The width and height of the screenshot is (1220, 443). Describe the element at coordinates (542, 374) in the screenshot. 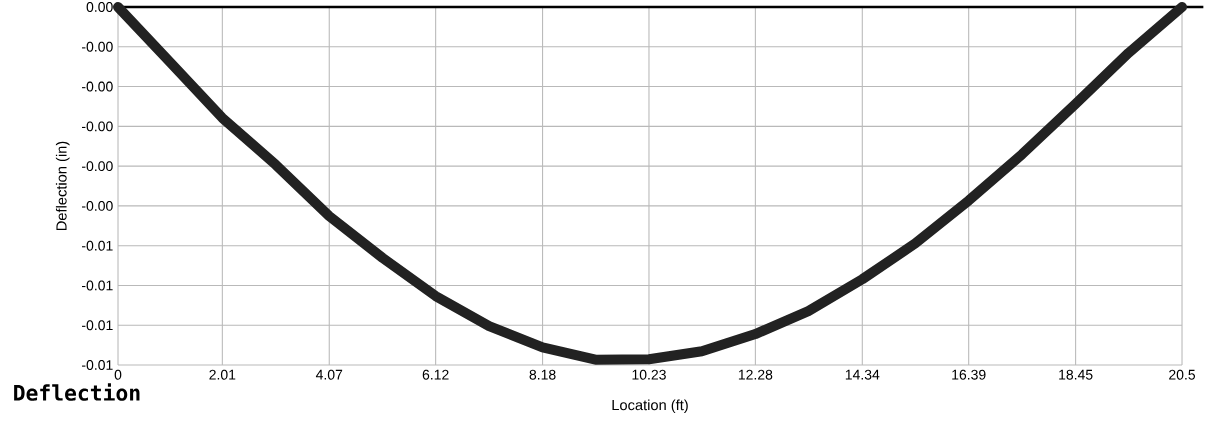

I see `x-tick-label: 8.18` at that location.